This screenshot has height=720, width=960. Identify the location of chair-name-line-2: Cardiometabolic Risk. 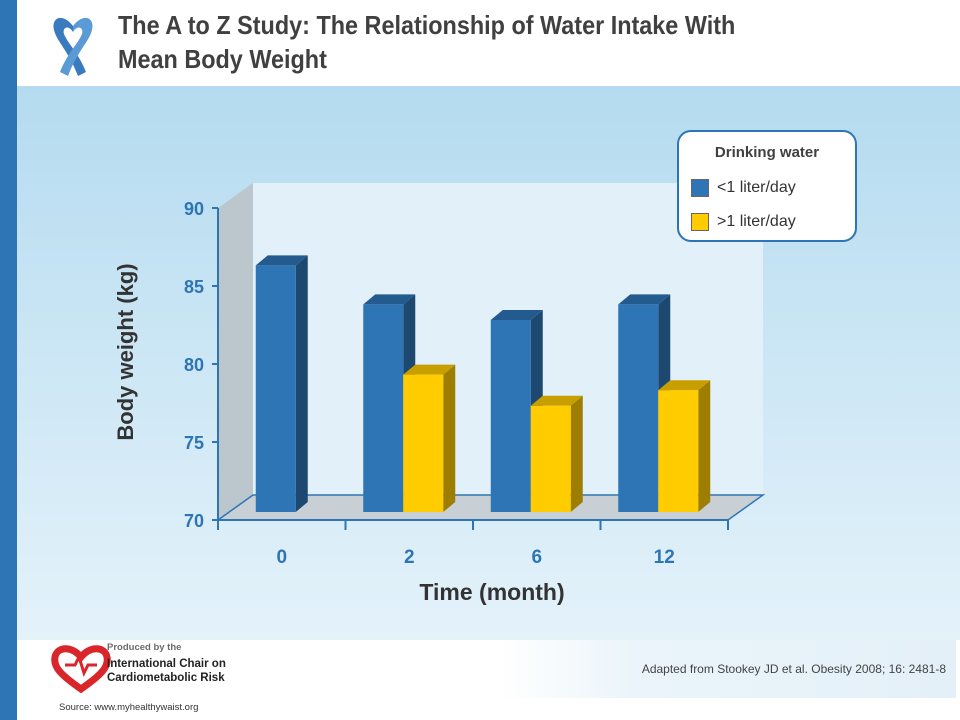
(166, 678).